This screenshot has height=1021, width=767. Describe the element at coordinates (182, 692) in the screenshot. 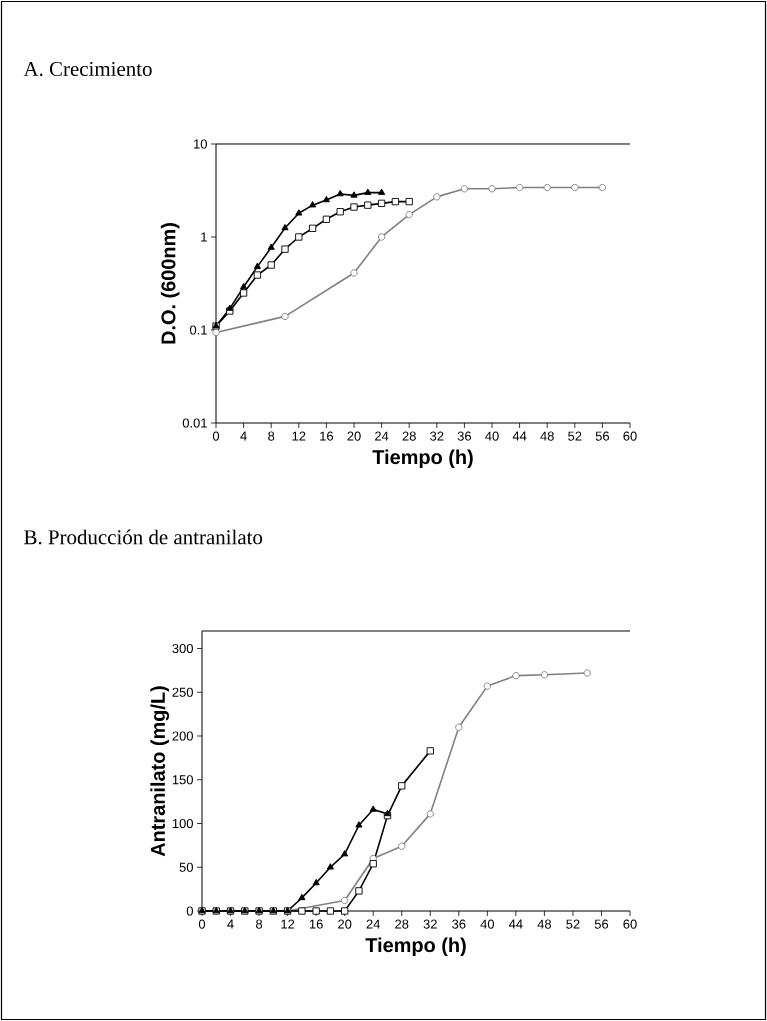

I see `y-tick-label: 250` at that location.